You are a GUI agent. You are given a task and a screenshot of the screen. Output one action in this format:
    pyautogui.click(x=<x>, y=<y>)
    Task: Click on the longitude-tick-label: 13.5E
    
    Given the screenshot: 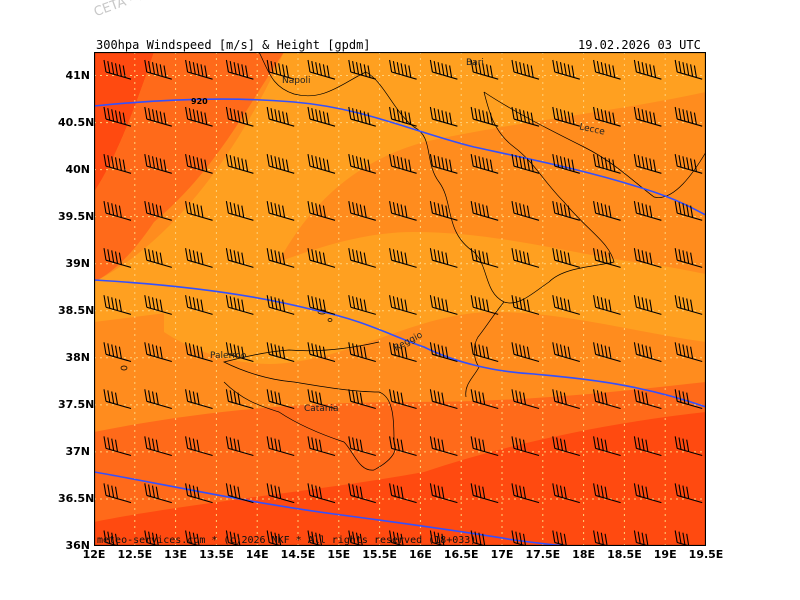 What is the action you would take?
    pyautogui.click(x=216, y=554)
    